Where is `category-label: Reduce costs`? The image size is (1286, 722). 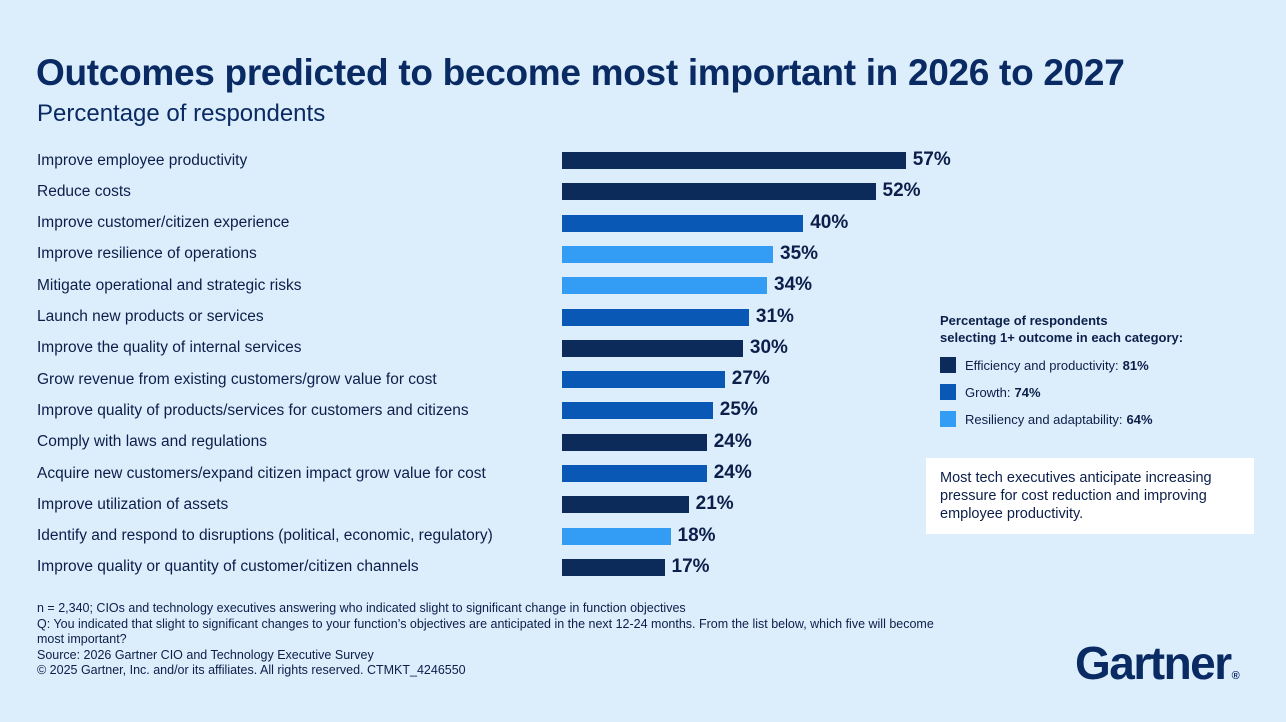 category-label: Reduce costs is located at coordinates (84, 191).